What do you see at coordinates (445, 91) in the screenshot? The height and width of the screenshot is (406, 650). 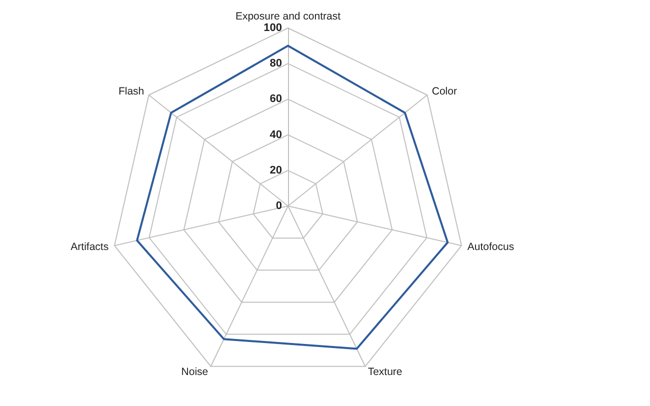 I see `spoke-label: Color` at bounding box center [445, 91].